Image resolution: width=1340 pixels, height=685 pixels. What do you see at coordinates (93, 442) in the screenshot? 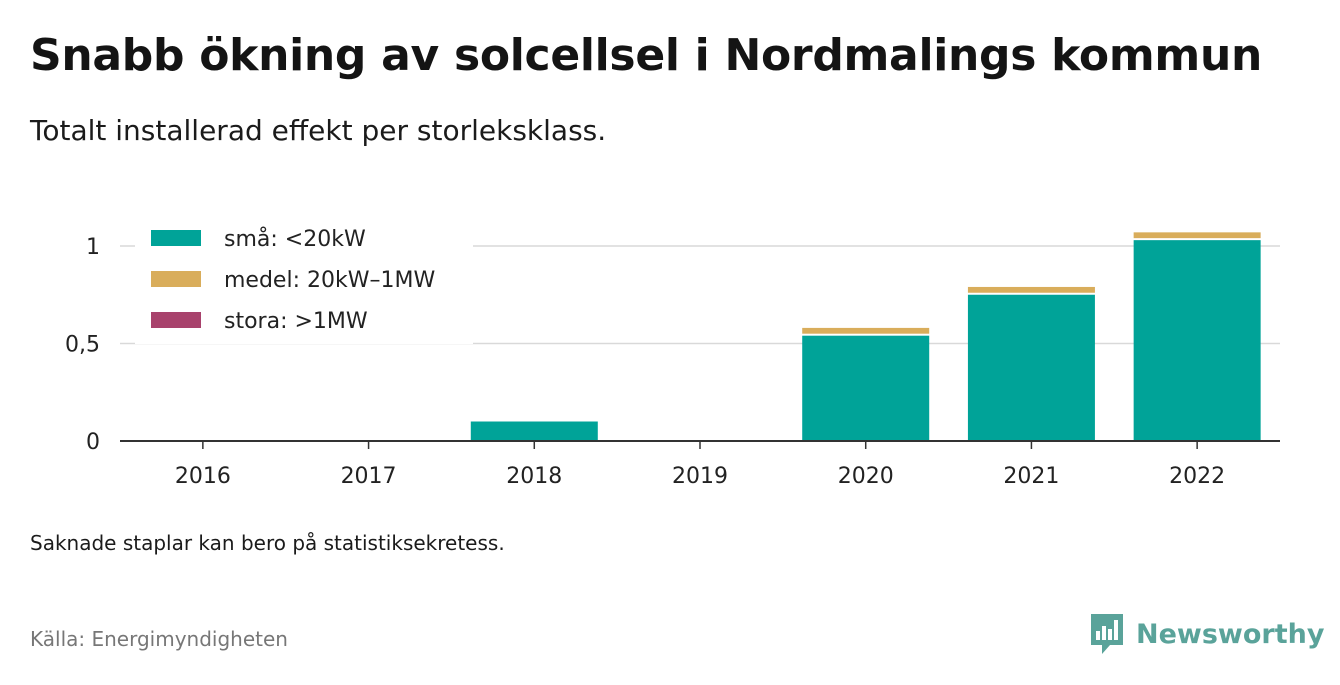
I see `y-tick-label: 0` at bounding box center [93, 442].